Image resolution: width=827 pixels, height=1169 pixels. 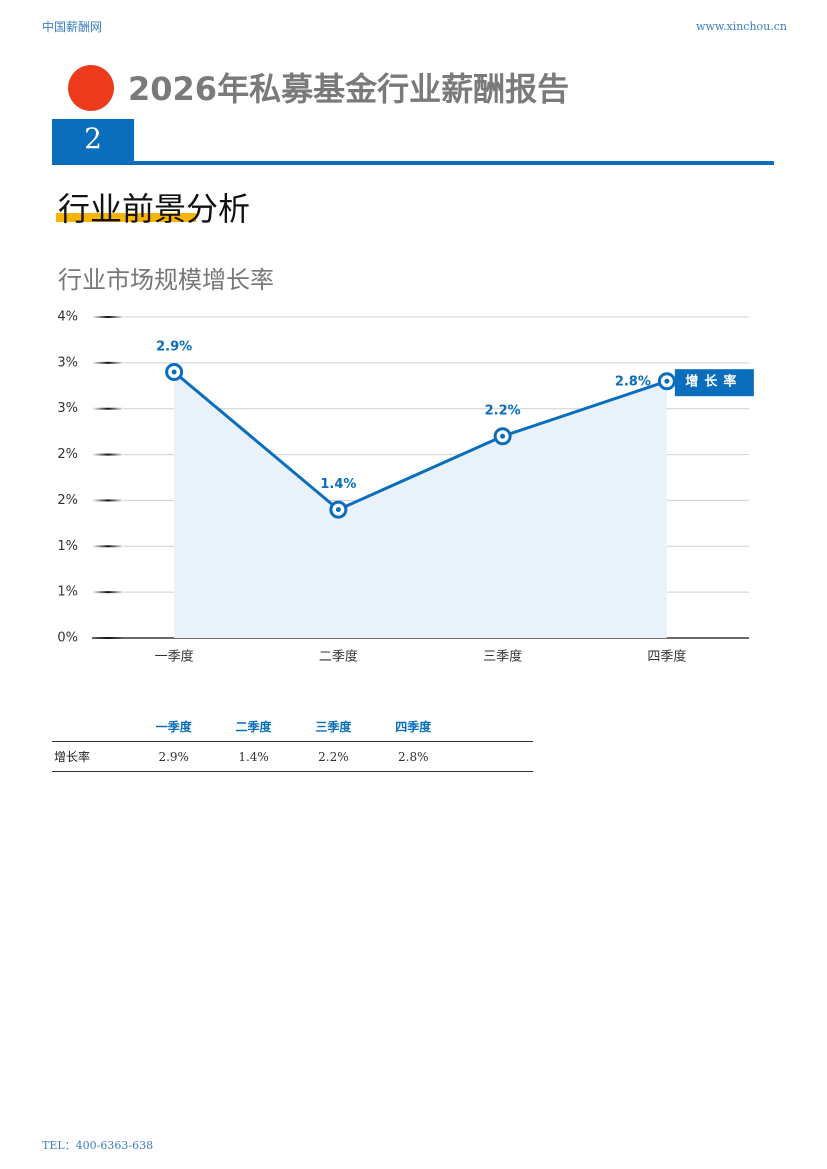 What do you see at coordinates (349, 89) in the screenshot?
I see `report-title: 2026年私募基金行业薪酬报告` at bounding box center [349, 89].